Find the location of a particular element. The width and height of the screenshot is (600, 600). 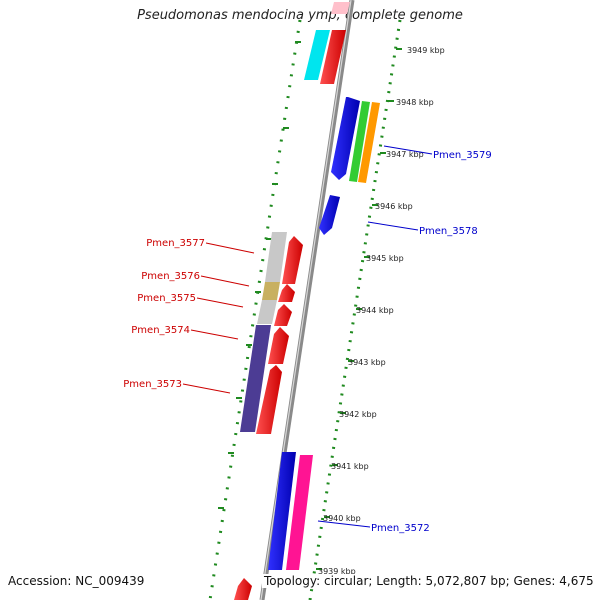

gene-label-pmen-3572: Pmen_3572 is located at coordinates (400, 528).